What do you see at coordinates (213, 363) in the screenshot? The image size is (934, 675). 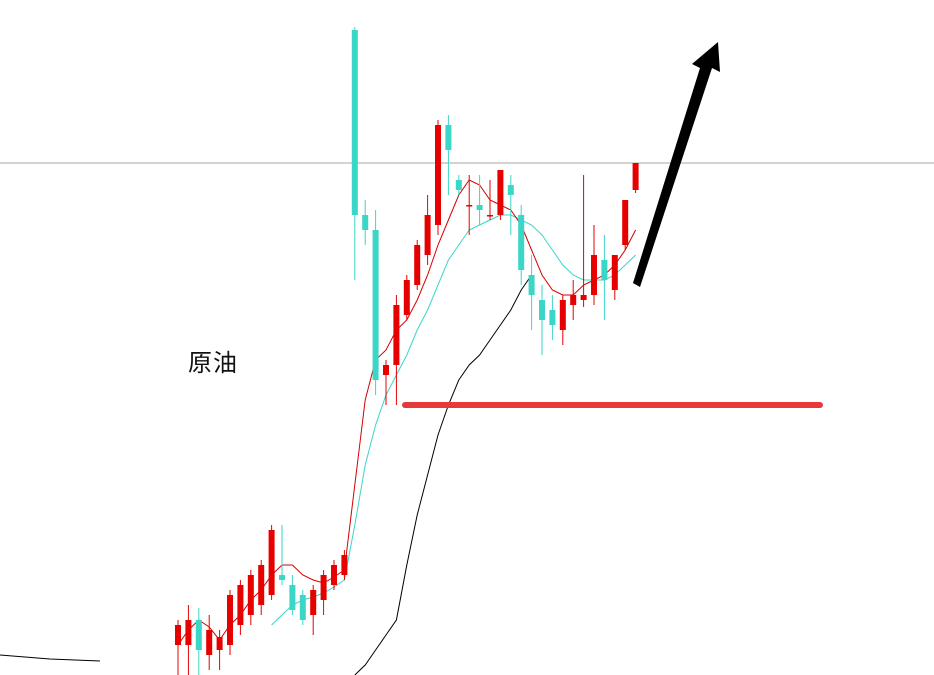 I see `chart-label: 原油` at bounding box center [213, 363].